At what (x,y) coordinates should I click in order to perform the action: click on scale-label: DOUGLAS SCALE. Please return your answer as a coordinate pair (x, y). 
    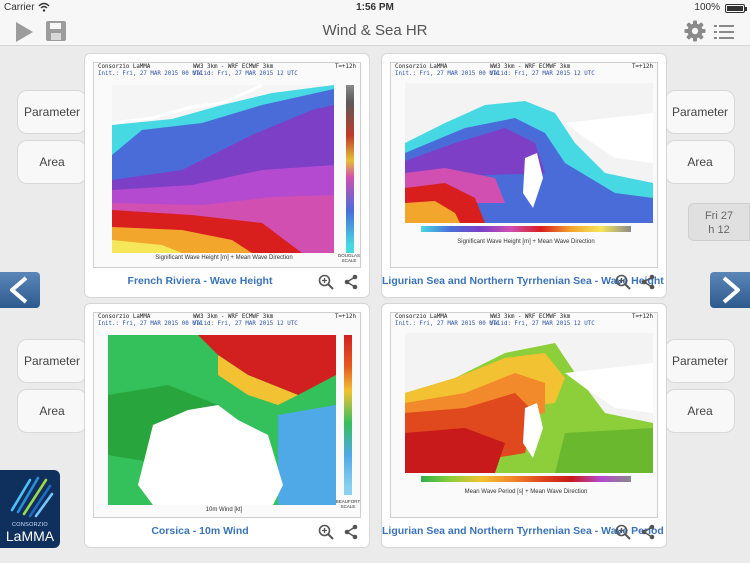
    Looking at the image, I should click on (348, 258).